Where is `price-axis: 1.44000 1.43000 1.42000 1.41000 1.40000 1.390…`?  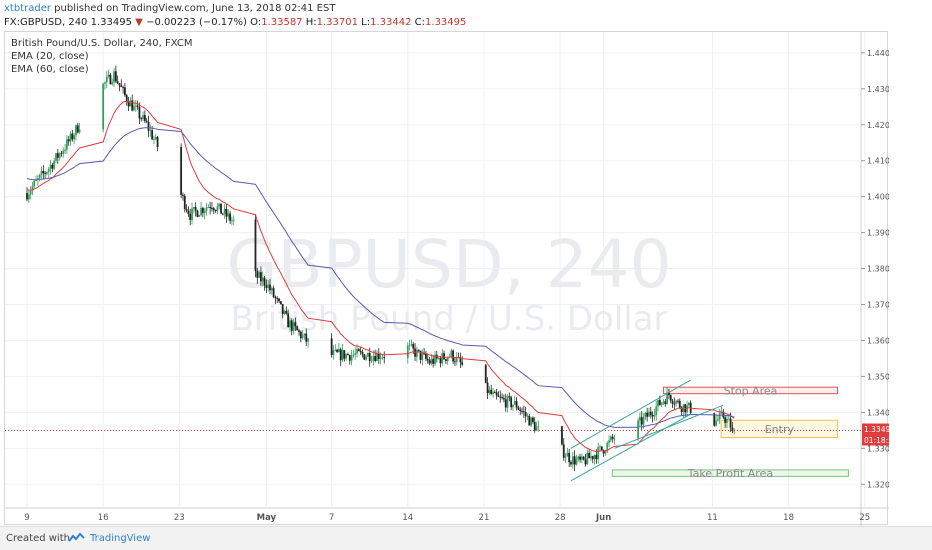 price-axis: 1.44000 1.43000 1.42000 1.41000 1.40000 1.390… is located at coordinates (880, 269).